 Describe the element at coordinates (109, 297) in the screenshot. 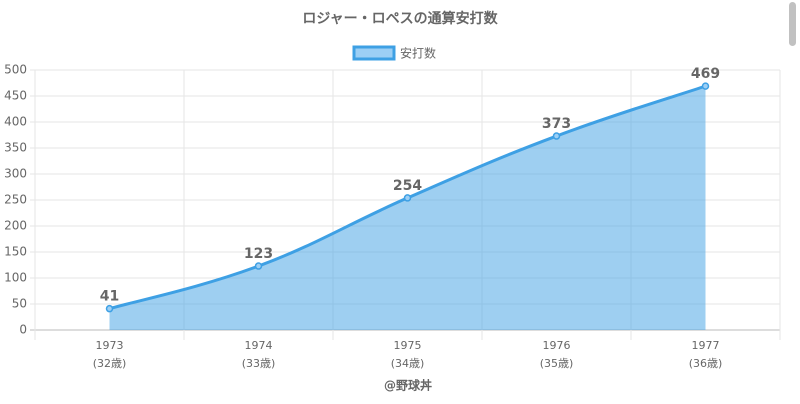

I see `data-label: 41` at that location.